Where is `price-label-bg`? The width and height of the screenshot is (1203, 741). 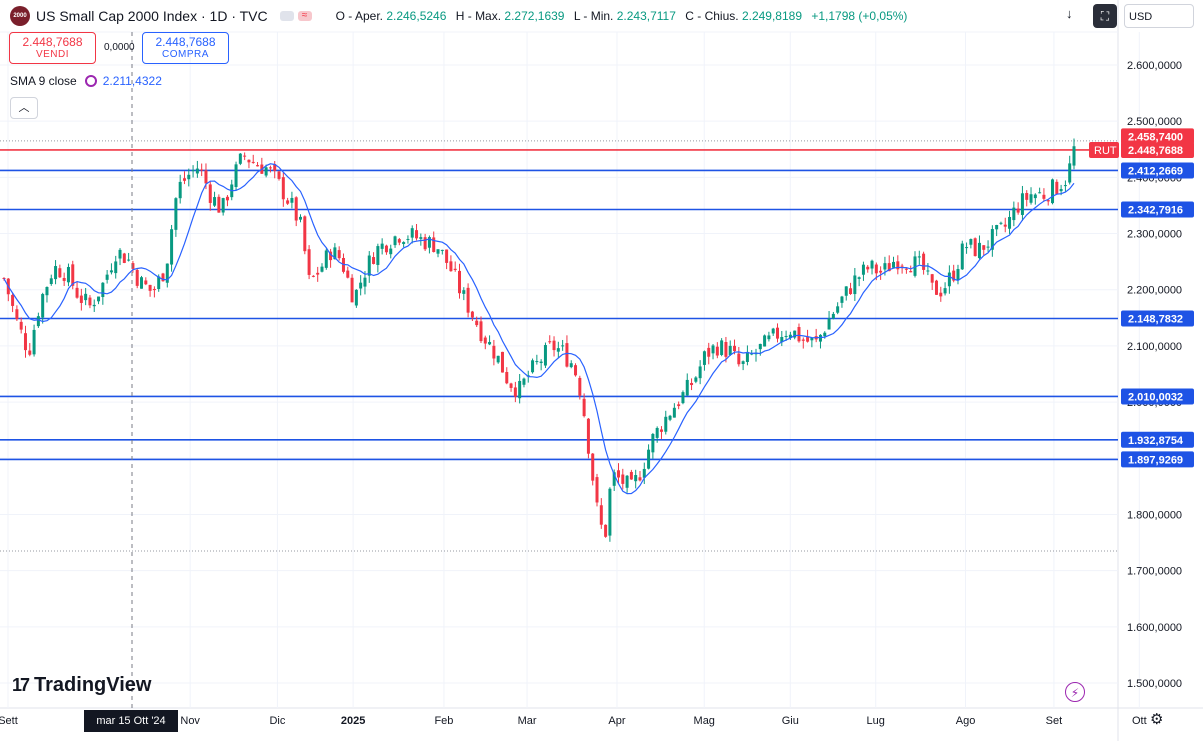
price-label-bg is located at coordinates (1157, 149).